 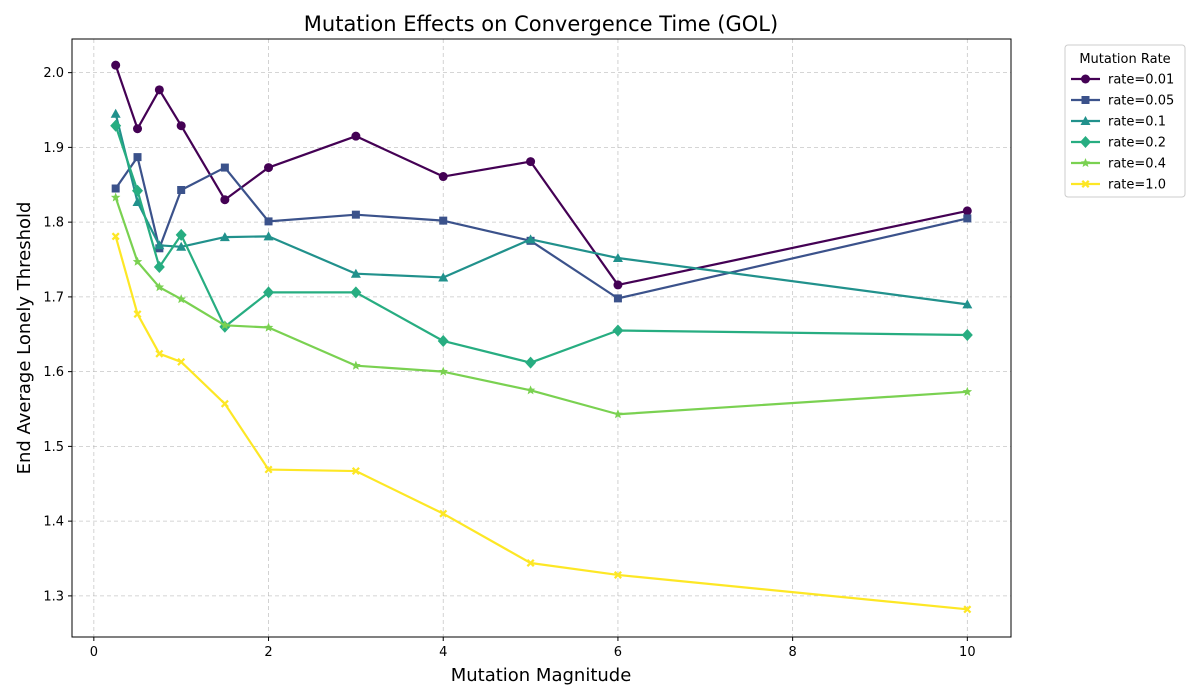 I want to click on x-tick-label: 8, so click(x=792, y=652).